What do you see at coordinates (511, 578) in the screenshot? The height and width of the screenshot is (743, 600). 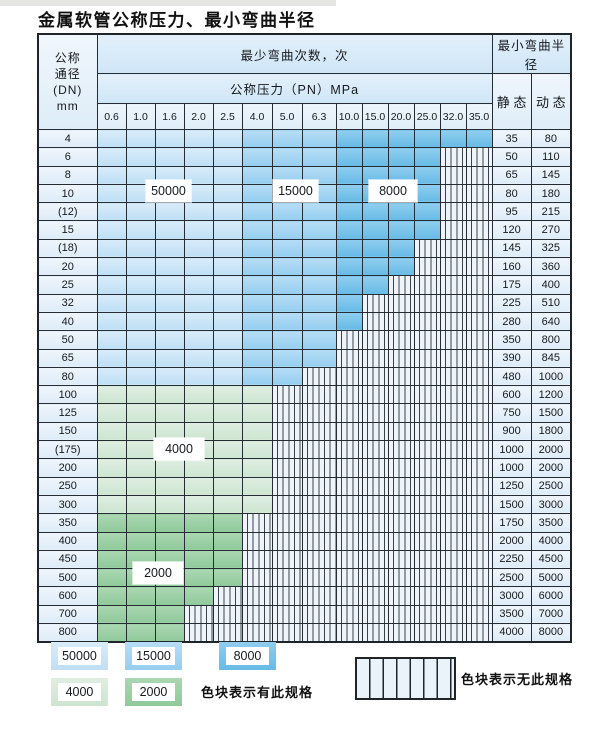 I see `static-radius-cell: 2500` at bounding box center [511, 578].